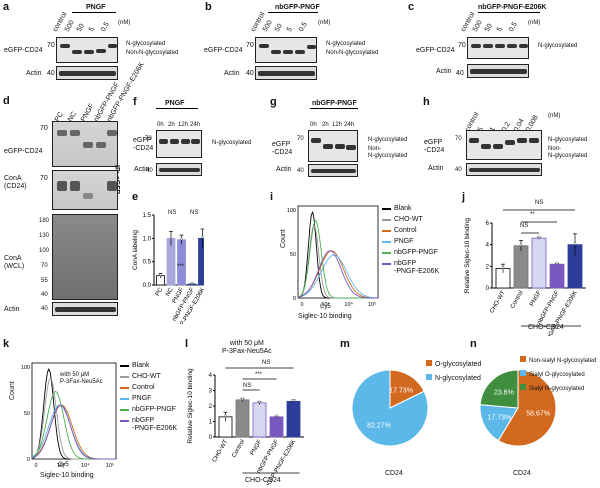  I want to click on mw2-b: 40, so click(250, 73).